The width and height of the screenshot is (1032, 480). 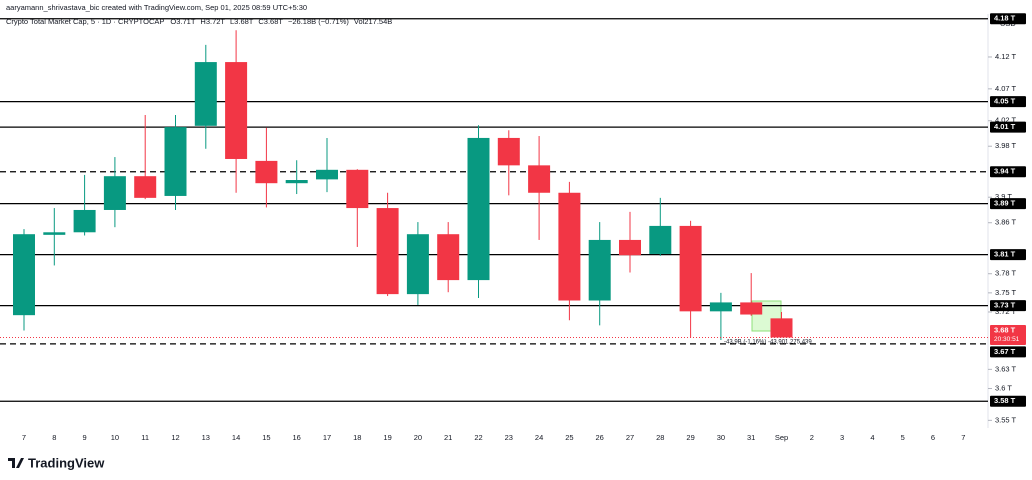 What do you see at coordinates (812, 437) in the screenshot?
I see `x-tick-label: 2` at bounding box center [812, 437].